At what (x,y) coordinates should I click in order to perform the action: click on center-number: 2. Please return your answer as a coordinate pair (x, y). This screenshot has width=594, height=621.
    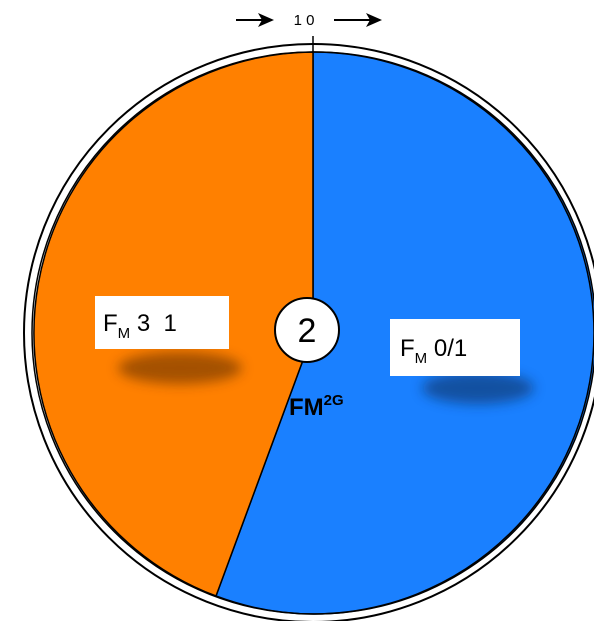
    Looking at the image, I should click on (307, 331).